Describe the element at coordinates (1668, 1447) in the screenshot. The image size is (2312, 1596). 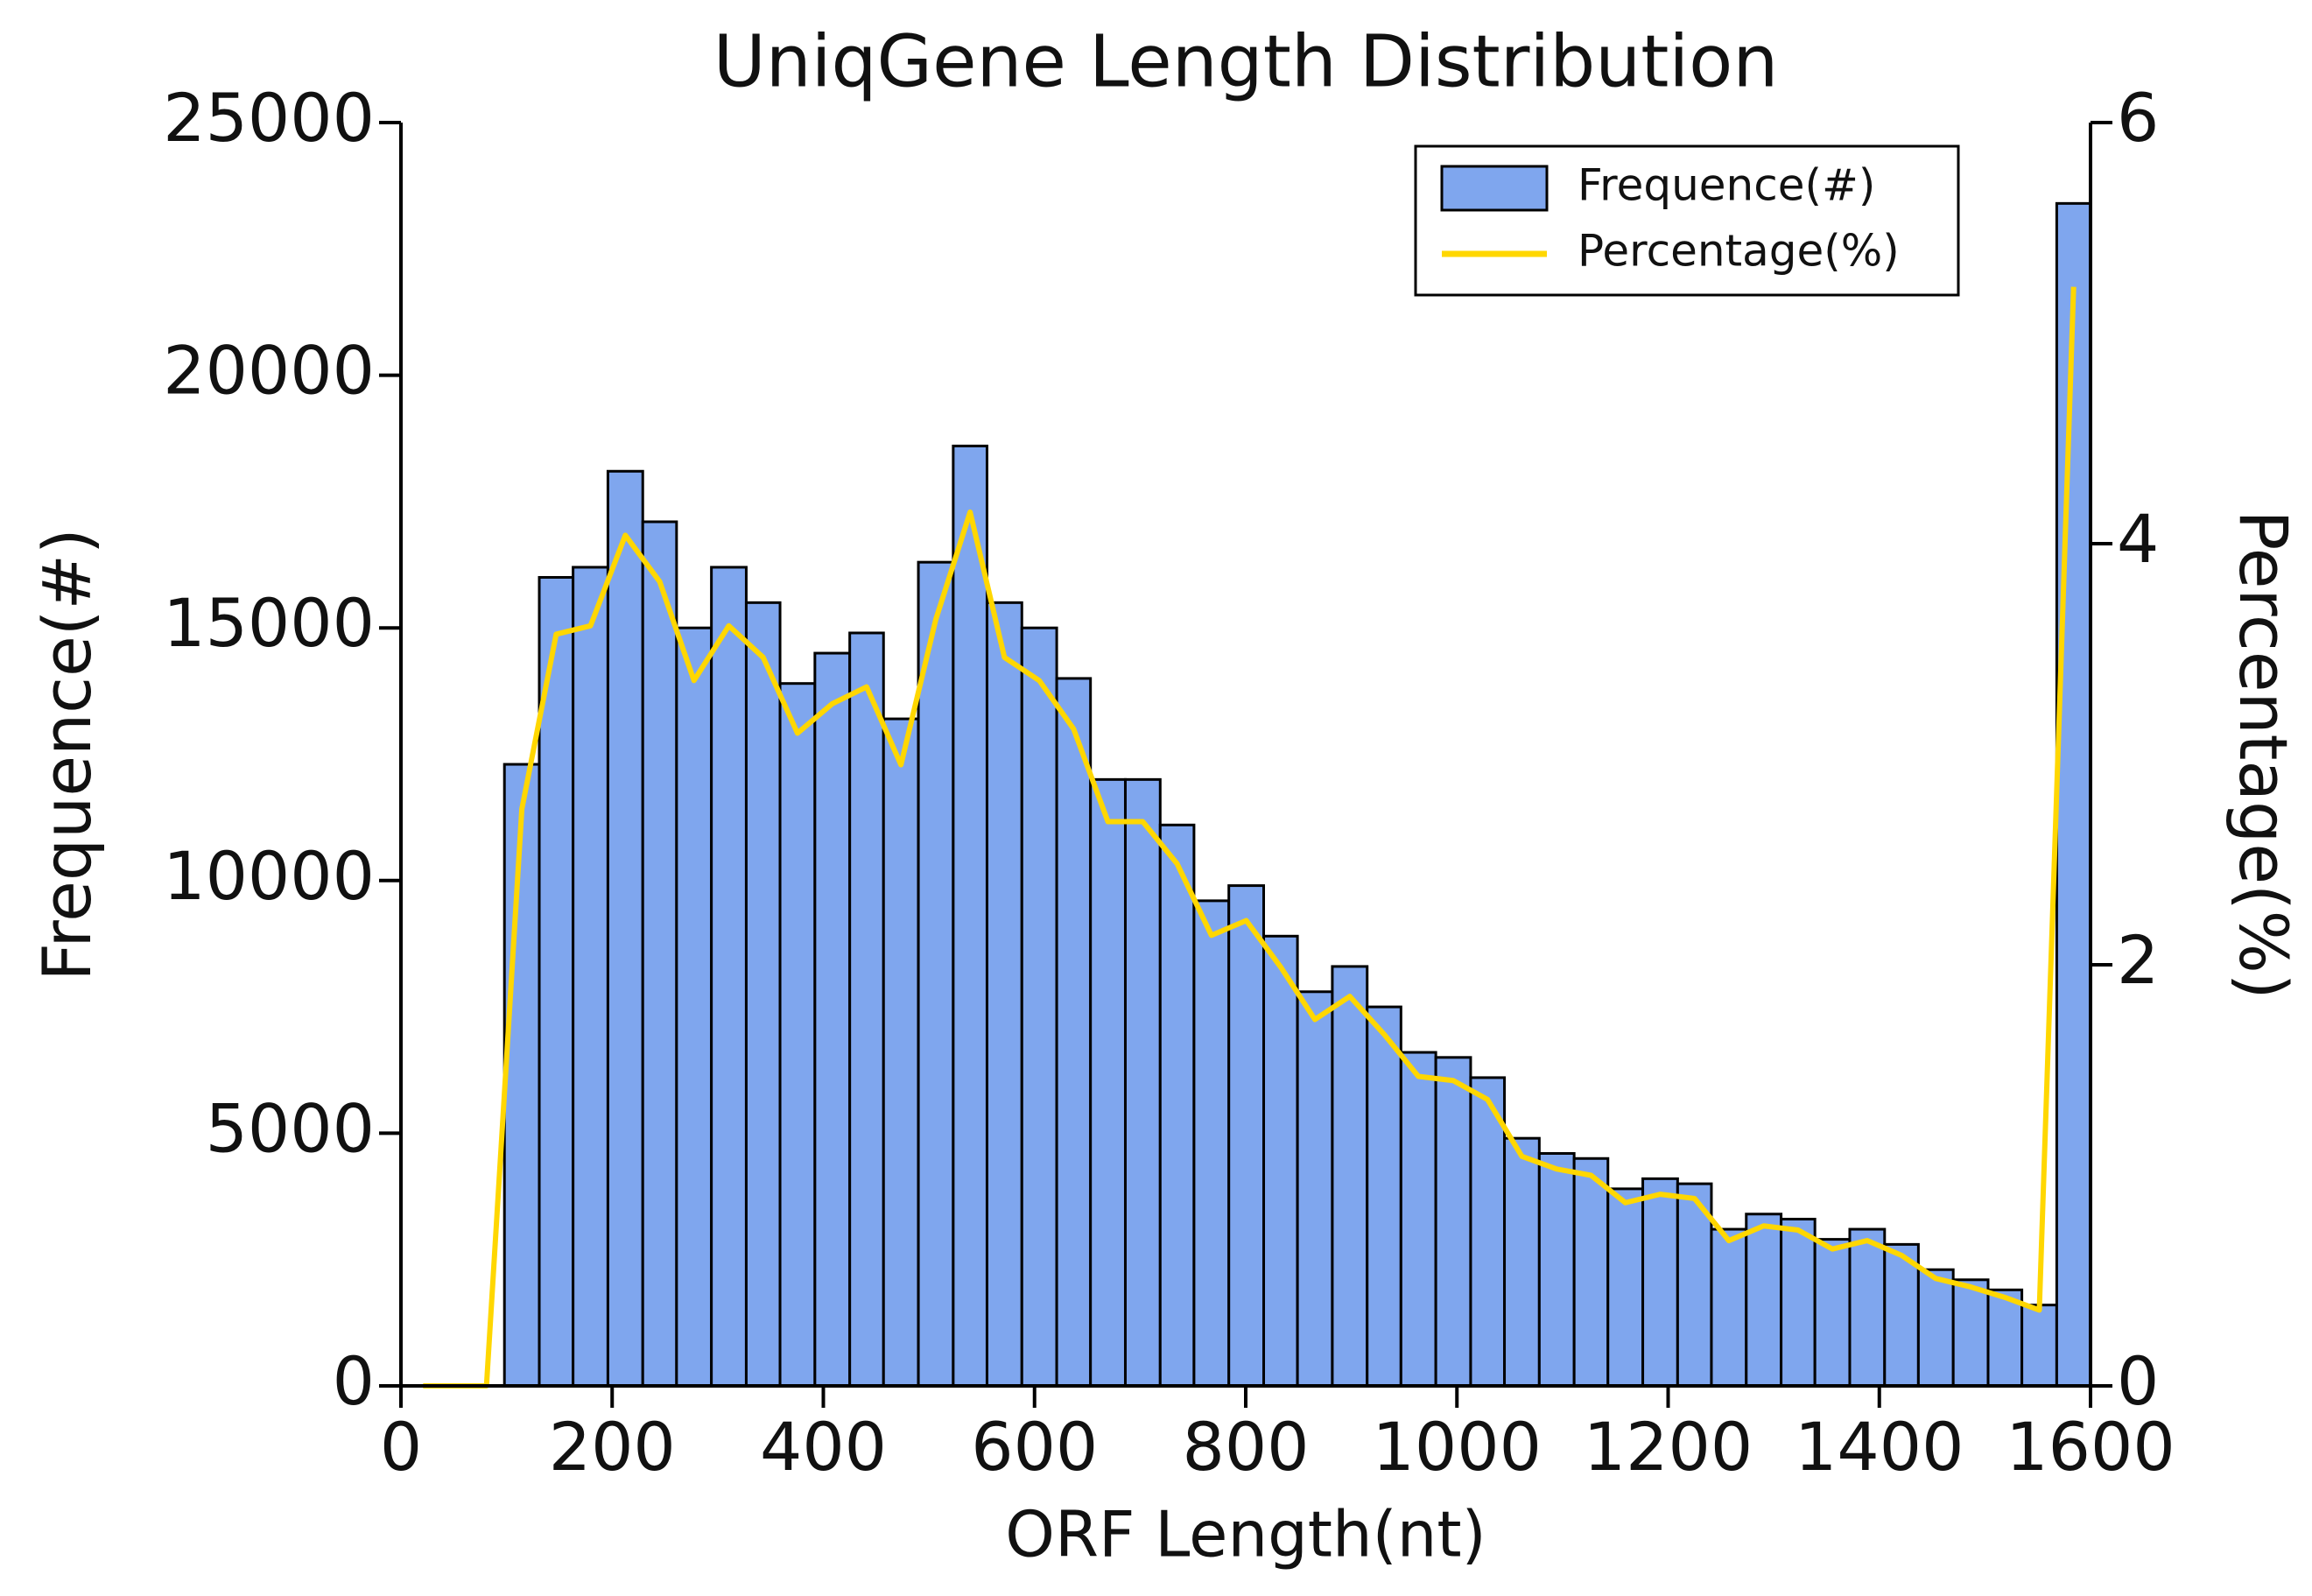
I see `x-tick-label: 1200` at that location.